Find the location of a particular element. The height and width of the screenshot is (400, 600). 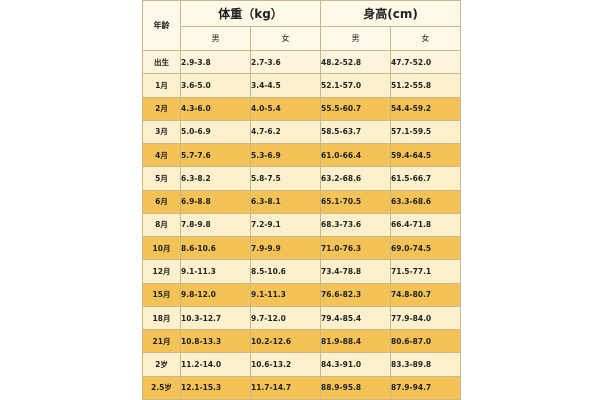

weight-female-cell: 7.2-9.1 is located at coordinates (285, 225).